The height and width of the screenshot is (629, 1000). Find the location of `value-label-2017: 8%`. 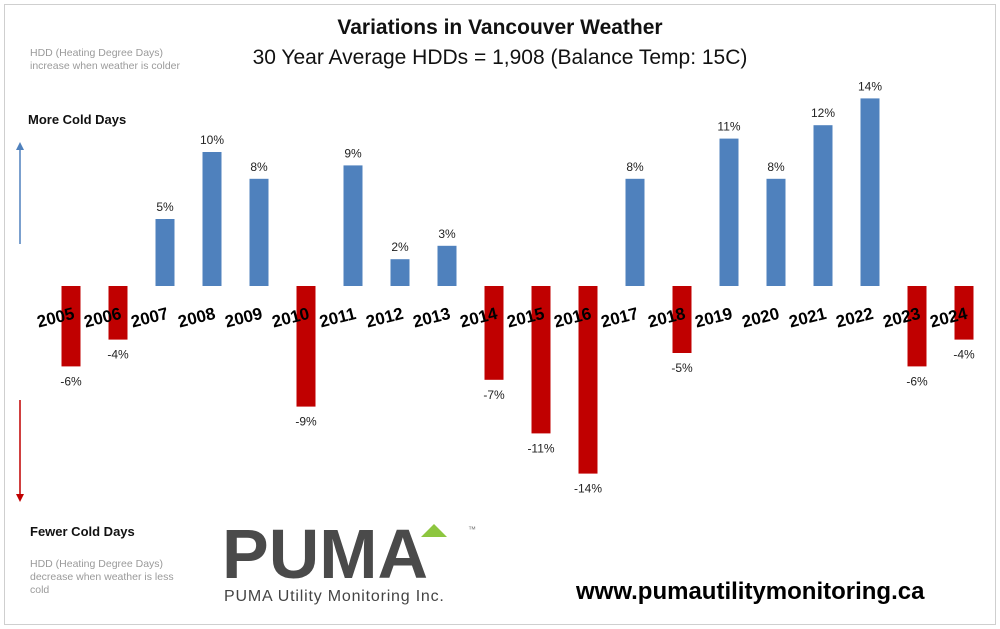

value-label-2017: 8% is located at coordinates (635, 167).